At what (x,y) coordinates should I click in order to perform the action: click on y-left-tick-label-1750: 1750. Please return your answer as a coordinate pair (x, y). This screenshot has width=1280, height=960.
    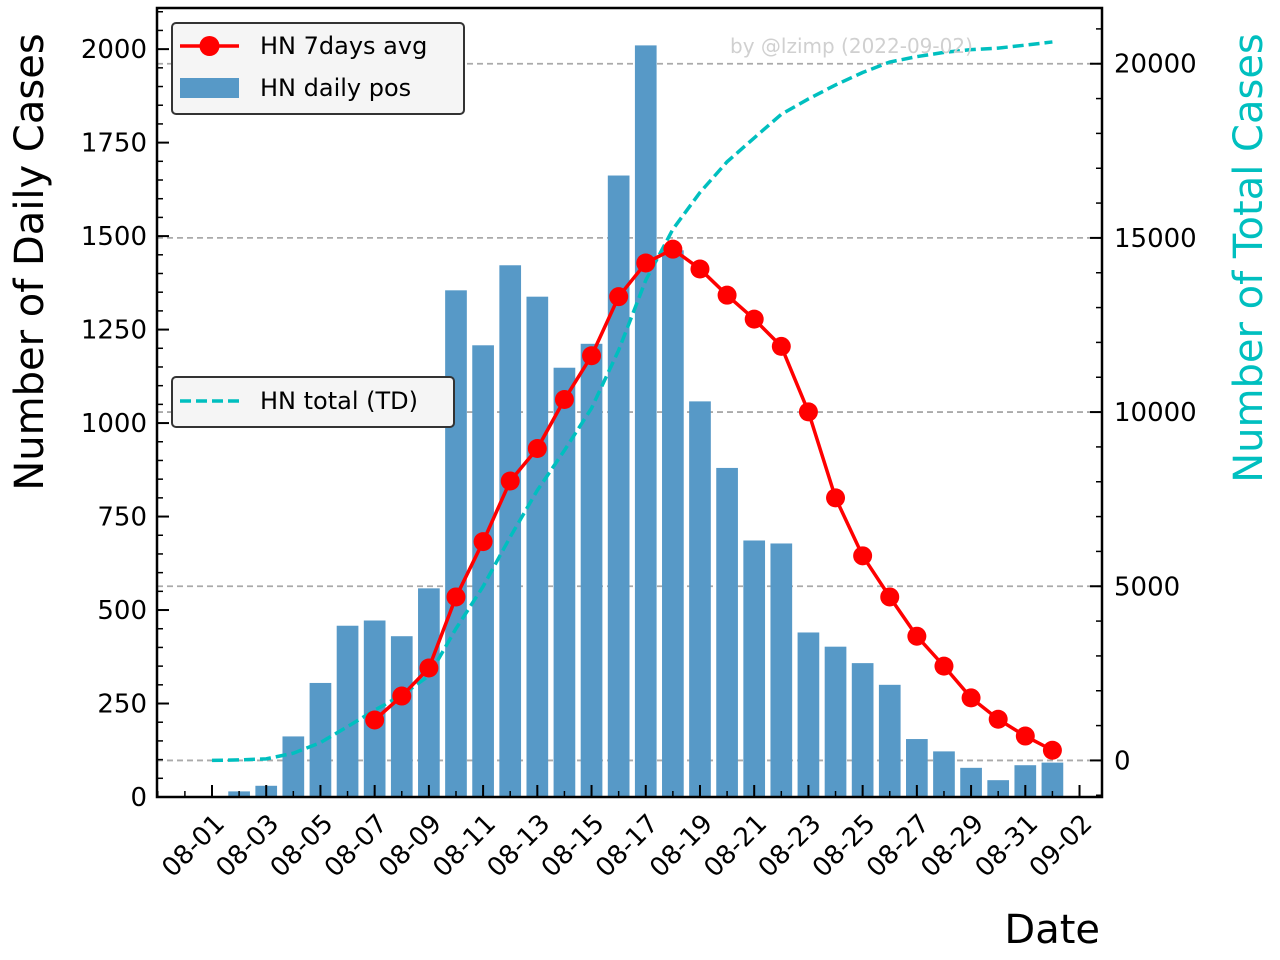
    Looking at the image, I should click on (114, 144).